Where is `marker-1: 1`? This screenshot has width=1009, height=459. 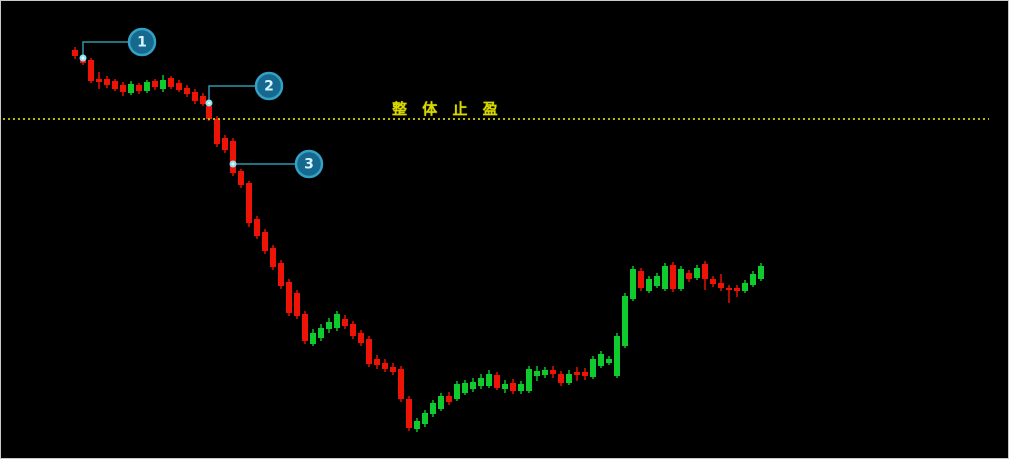 marker-1: 1 is located at coordinates (118, 44).